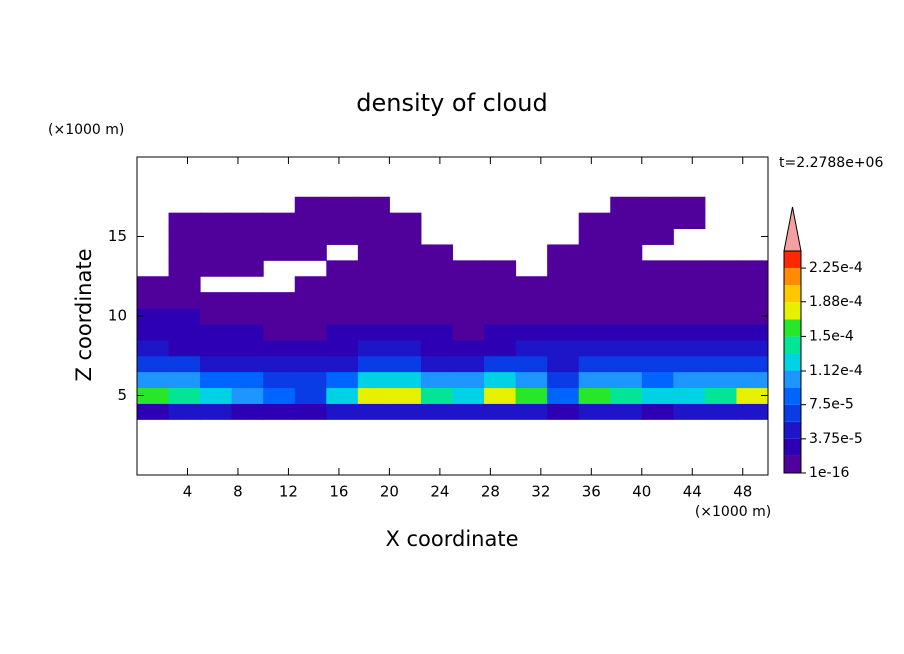 Image resolution: width=904 pixels, height=654 pixels. I want to click on x-tick-label: 4, so click(188, 492).